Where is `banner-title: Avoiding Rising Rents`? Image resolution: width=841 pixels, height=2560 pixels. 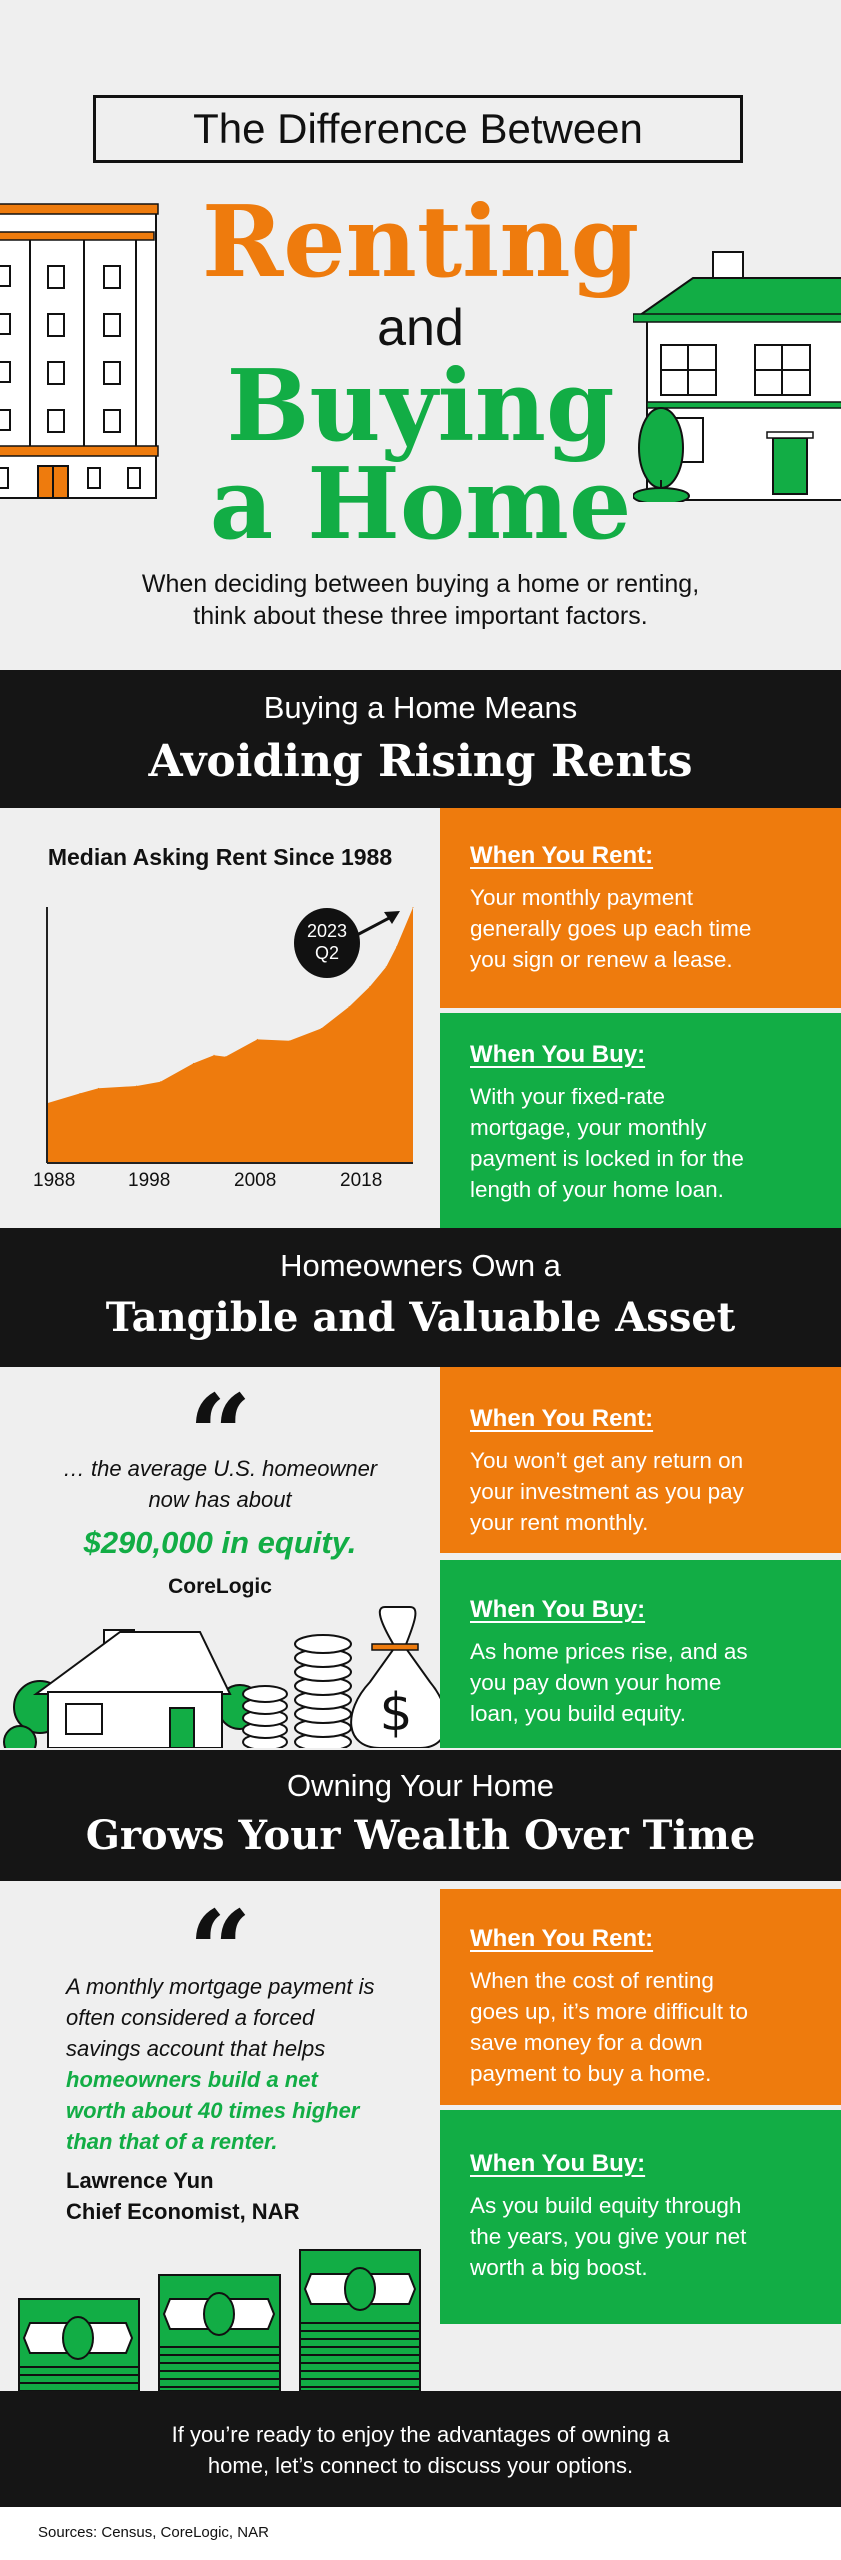 banner-title: Avoiding Rising Rents is located at coordinates (420, 761).